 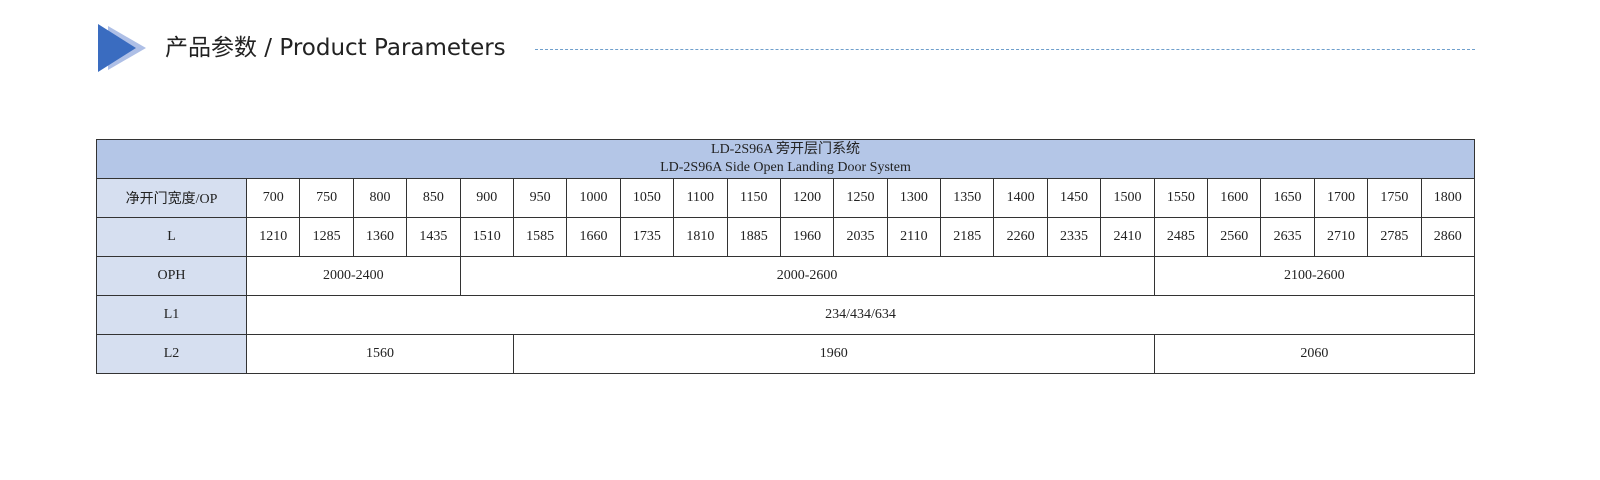 What do you see at coordinates (335, 48) in the screenshot?
I see `header-title: 产品参数 / Product Parameters` at bounding box center [335, 48].